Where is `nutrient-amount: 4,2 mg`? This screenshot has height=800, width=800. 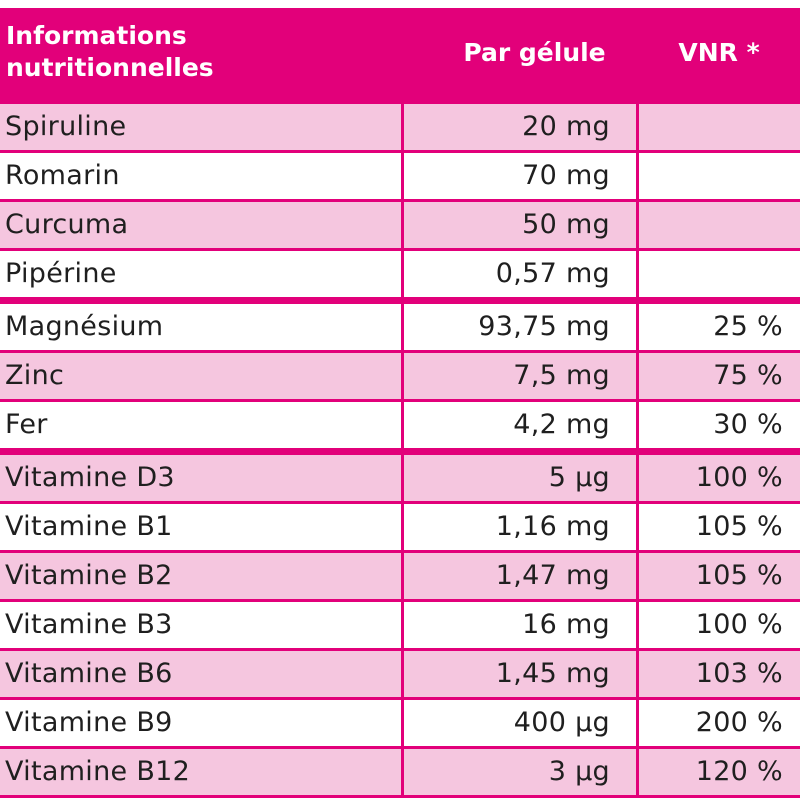 nutrient-amount: 4,2 mg is located at coordinates (521, 425).